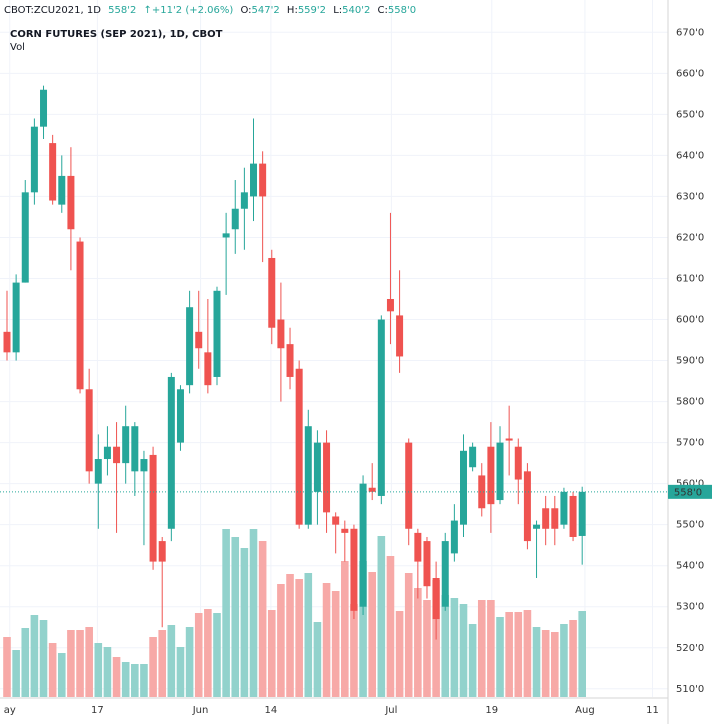  Describe the element at coordinates (266, 10) in the screenshot. I see `ohlc-value: 547'2` at that location.